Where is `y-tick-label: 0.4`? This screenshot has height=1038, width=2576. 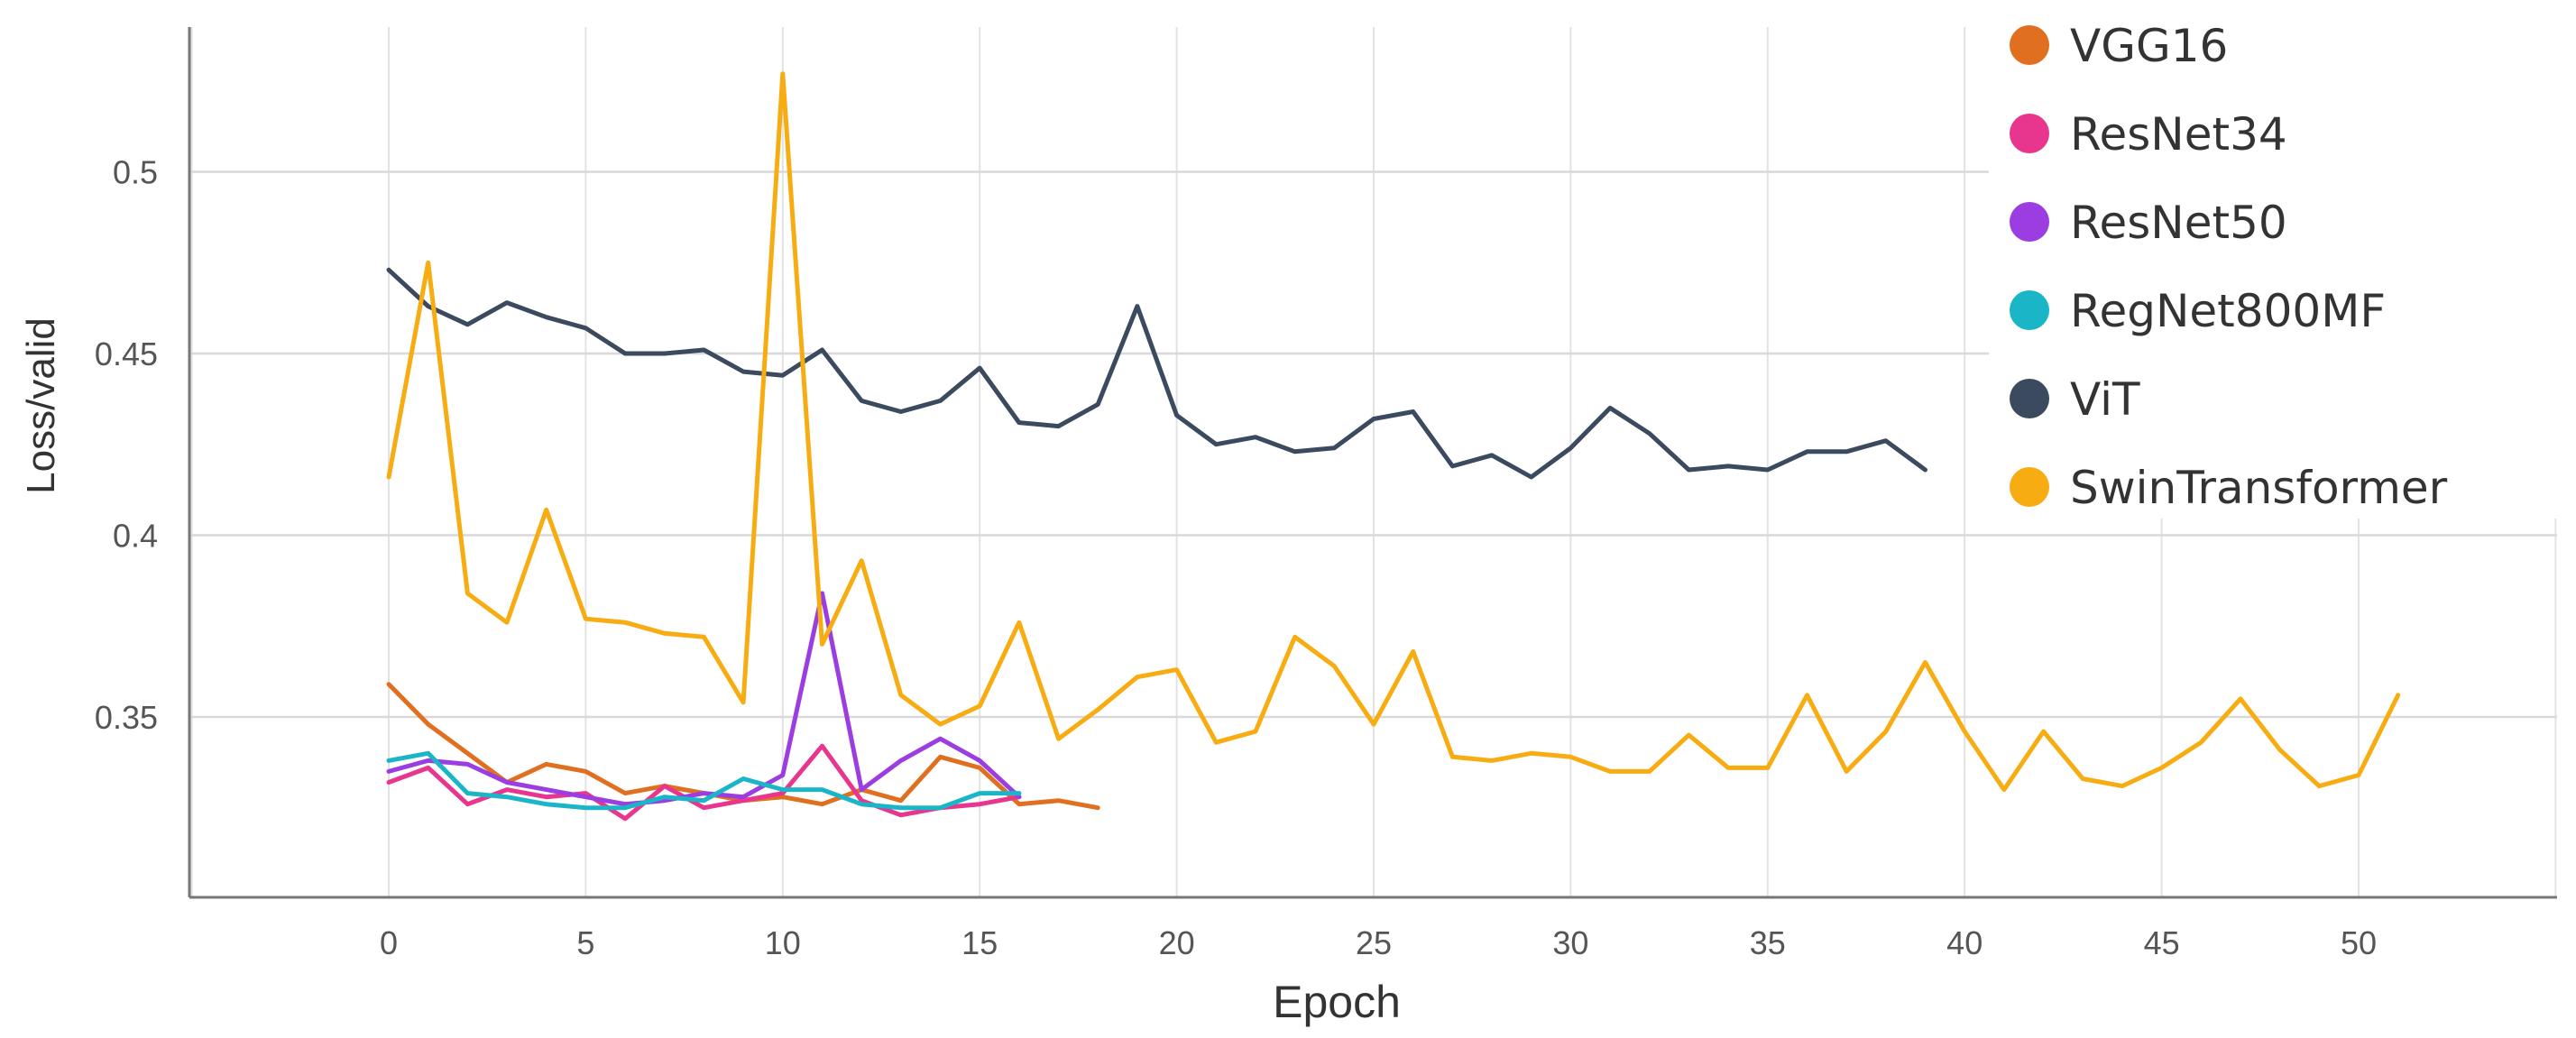
y-tick-label: 0.4 is located at coordinates (135, 536).